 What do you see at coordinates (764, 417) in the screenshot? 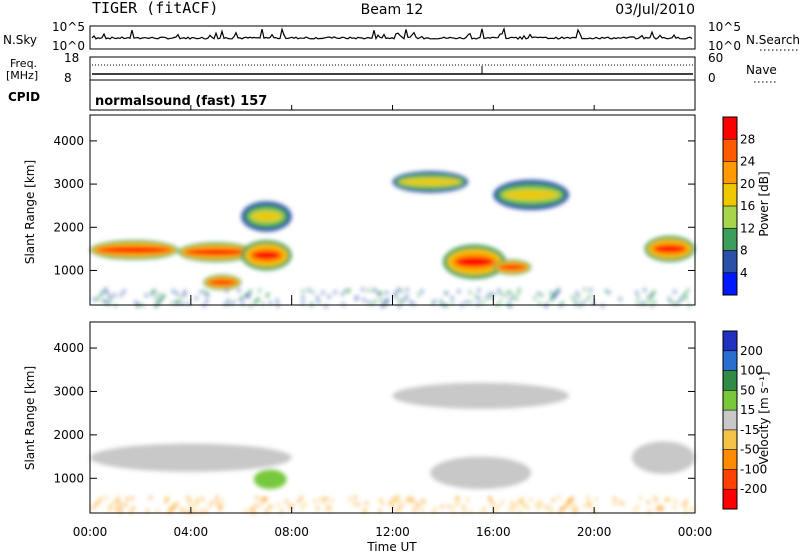
I see `velocity-colorbar-label: Velocity [m s⁻¹]` at bounding box center [764, 417].